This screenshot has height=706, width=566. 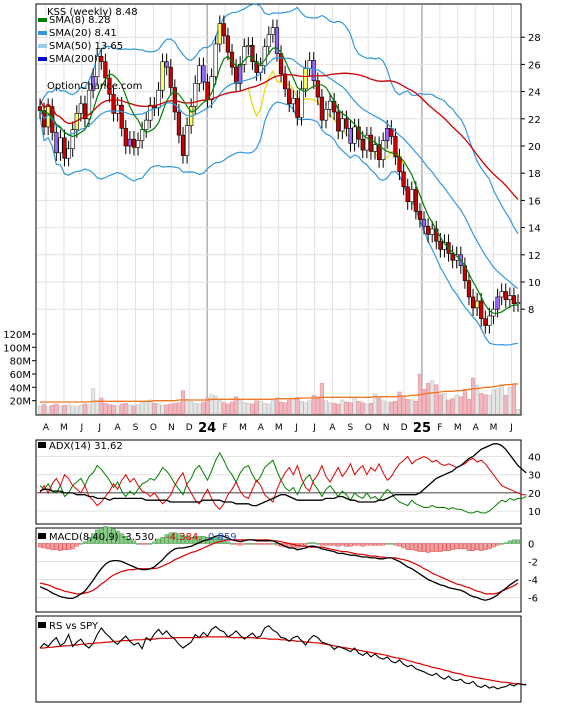 What do you see at coordinates (183, 537) in the screenshot?
I see `macd-signal-label: -4.384,` at bounding box center [183, 537].